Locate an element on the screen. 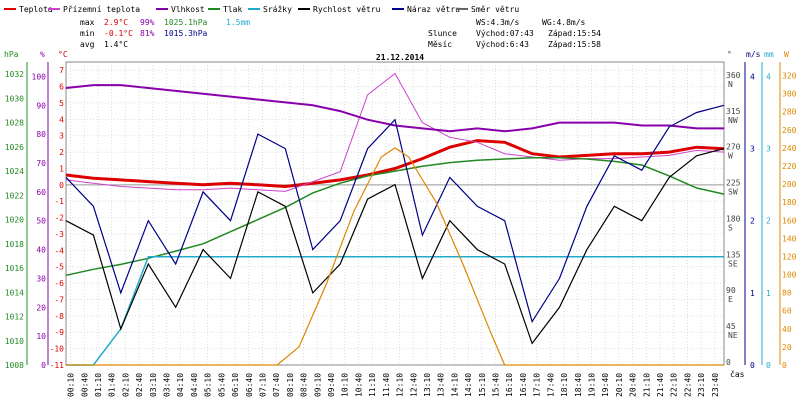 The height and width of the screenshot is (400, 800). press-tick-label: 1022 is located at coordinates (14, 195).